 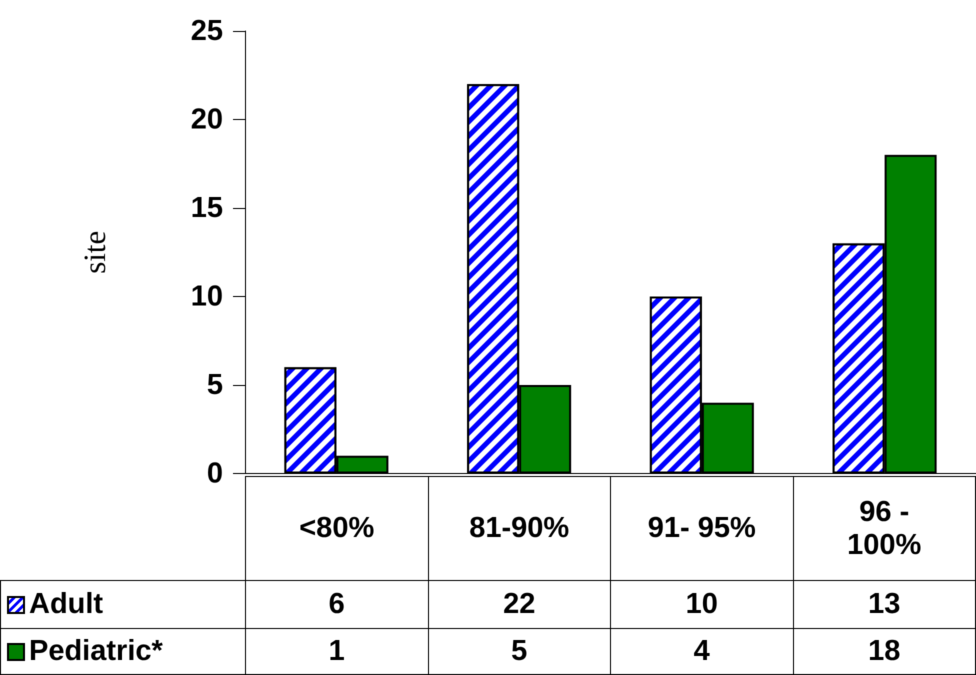 I want to click on y-tick-label: 5, so click(x=214, y=385).